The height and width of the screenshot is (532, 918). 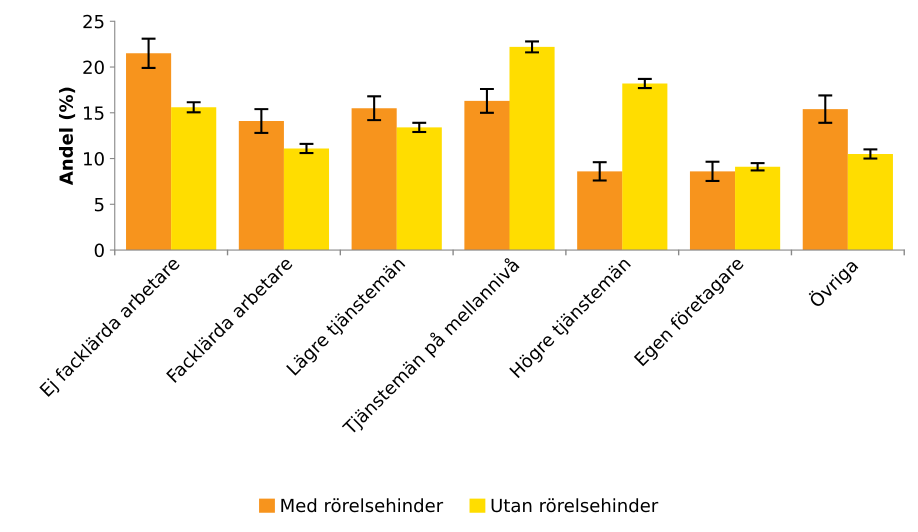 I want to click on y-tick-label: 0, so click(x=99, y=251).